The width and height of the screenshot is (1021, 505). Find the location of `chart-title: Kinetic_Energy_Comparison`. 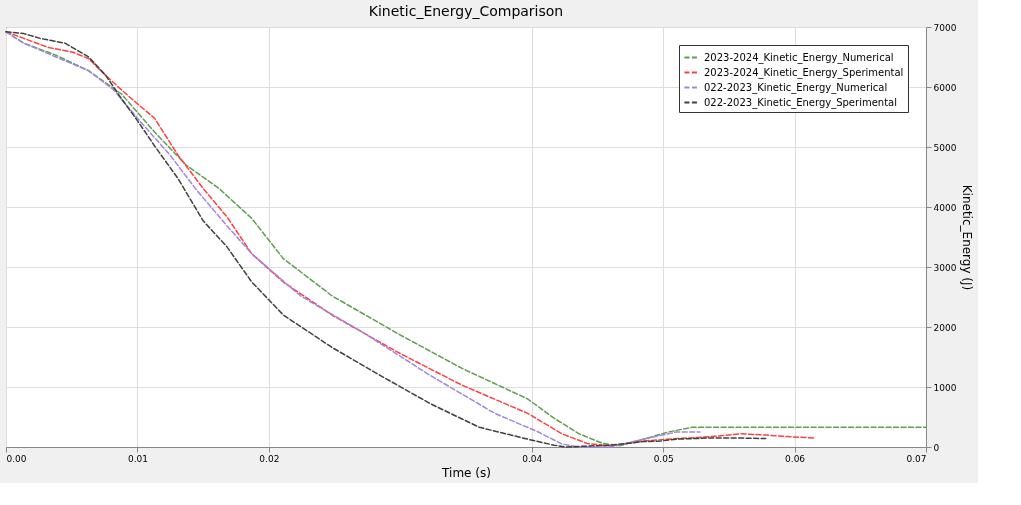

chart-title: Kinetic_Energy_Comparison is located at coordinates (466, 11).